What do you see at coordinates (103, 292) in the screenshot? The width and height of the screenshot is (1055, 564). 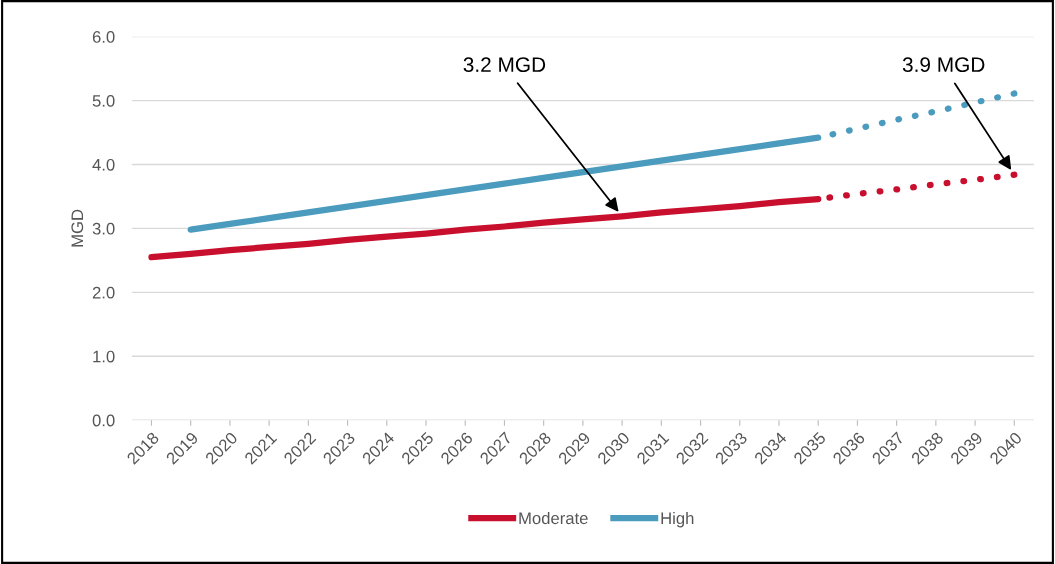 I see `y-tick-label: 2.0` at bounding box center [103, 292].